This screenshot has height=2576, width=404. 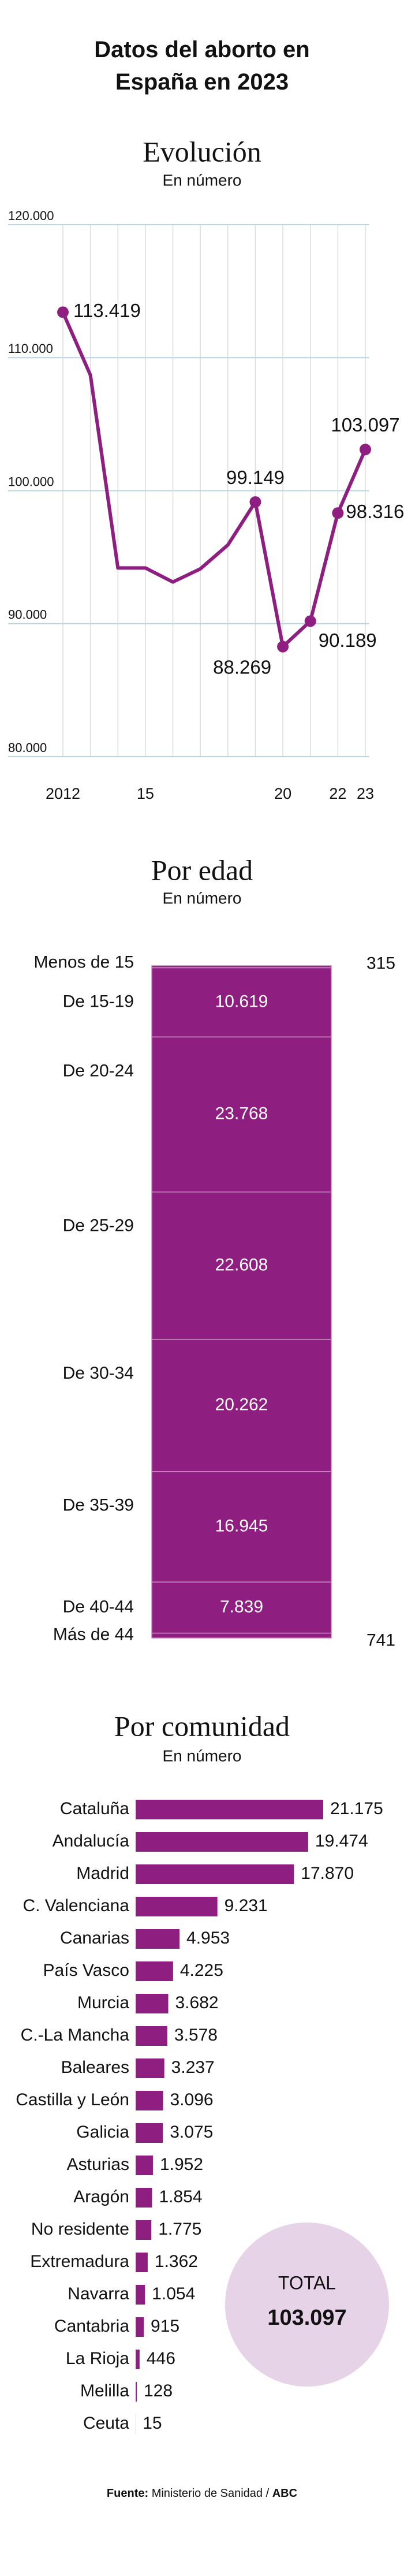 What do you see at coordinates (214, 480) in the screenshot?
I see `line` at bounding box center [214, 480].